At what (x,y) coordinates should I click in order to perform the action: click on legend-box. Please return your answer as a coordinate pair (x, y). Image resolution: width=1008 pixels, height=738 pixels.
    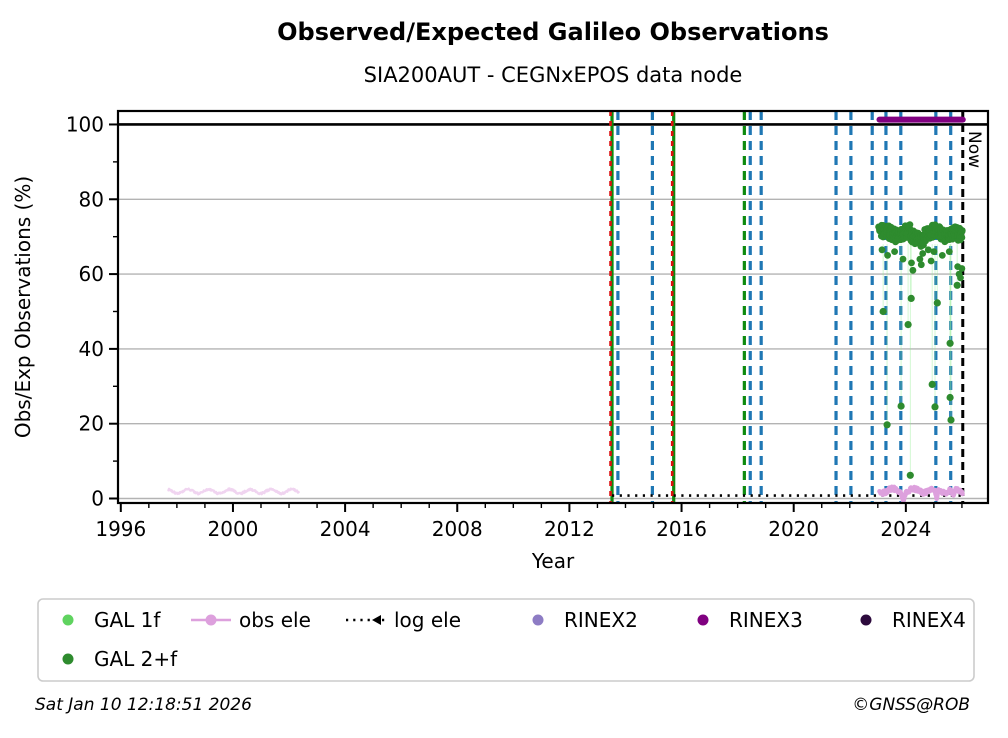
    Looking at the image, I should click on (506, 640).